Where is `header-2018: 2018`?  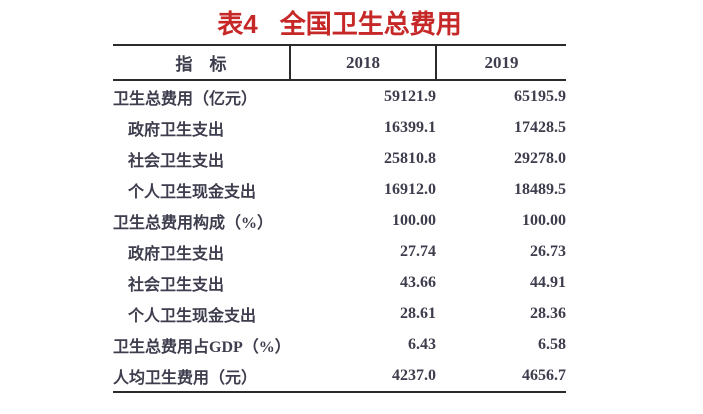
header-2018: 2018 is located at coordinates (362, 62).